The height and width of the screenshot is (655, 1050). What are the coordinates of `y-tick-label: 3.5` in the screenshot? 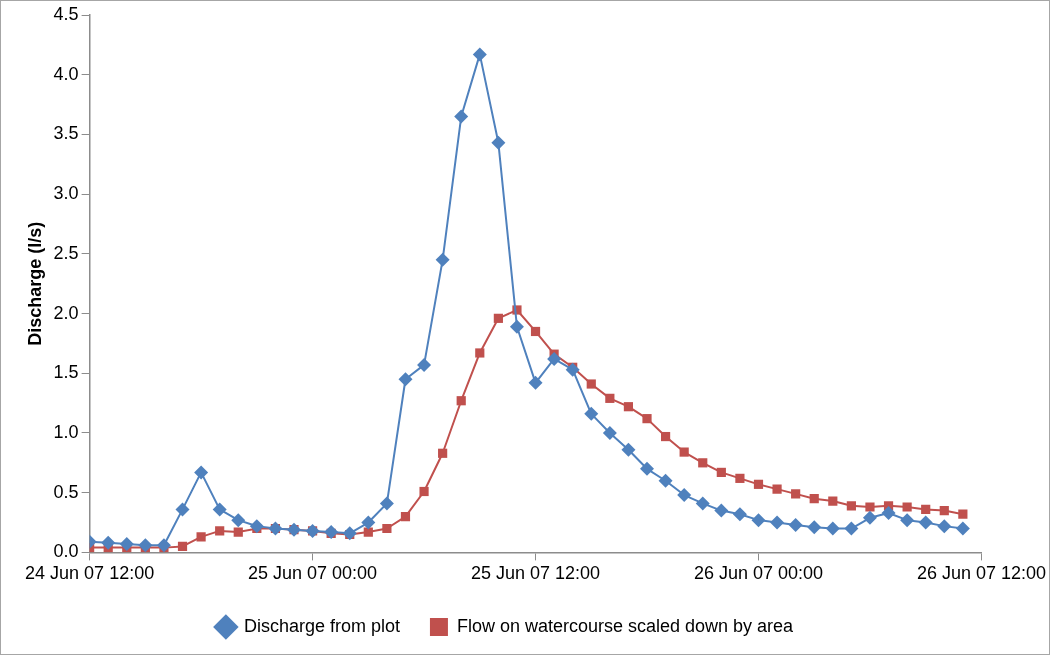 It's located at (66, 133).